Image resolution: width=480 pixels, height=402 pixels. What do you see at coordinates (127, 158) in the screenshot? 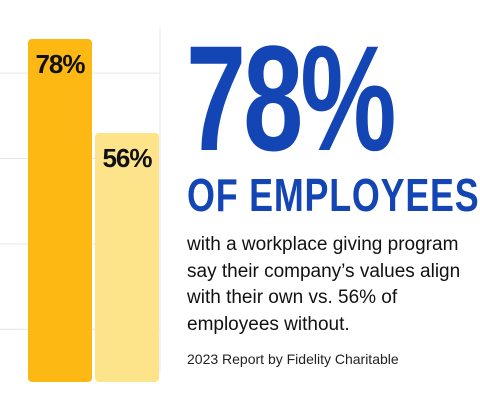
I see `bar-value-label: 56%` at bounding box center [127, 158].